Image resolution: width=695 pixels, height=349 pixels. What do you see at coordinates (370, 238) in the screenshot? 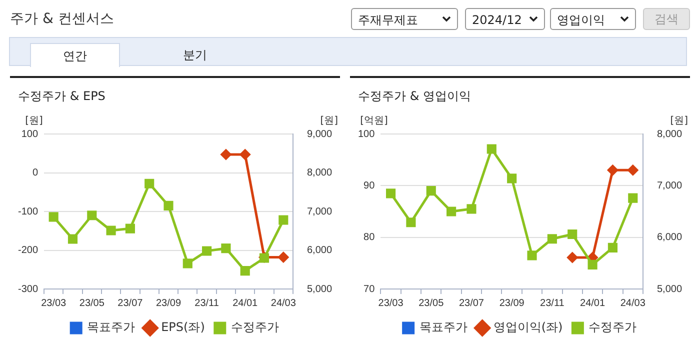
I see `y-tick-label: 80` at bounding box center [370, 238].